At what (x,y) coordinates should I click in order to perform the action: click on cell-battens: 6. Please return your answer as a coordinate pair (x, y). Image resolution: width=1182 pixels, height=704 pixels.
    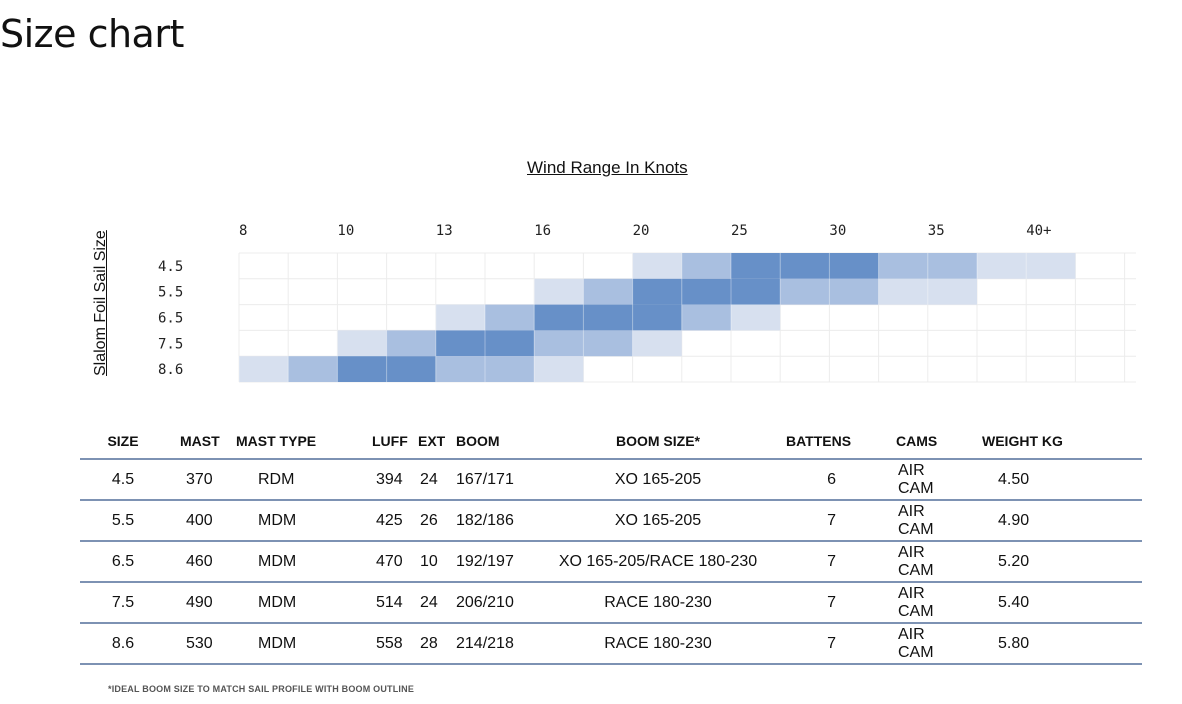
    Looking at the image, I should click on (829, 480).